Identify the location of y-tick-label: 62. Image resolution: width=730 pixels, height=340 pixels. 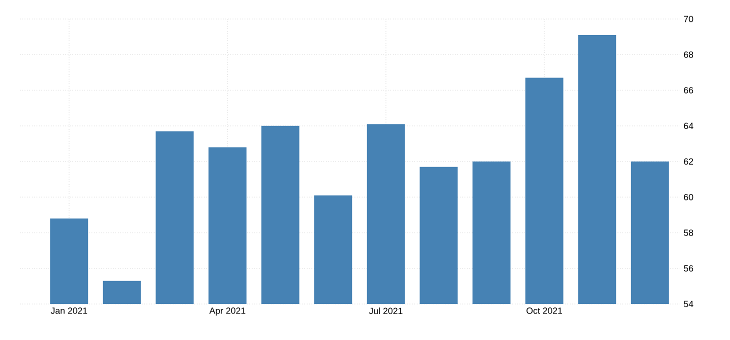
(689, 161).